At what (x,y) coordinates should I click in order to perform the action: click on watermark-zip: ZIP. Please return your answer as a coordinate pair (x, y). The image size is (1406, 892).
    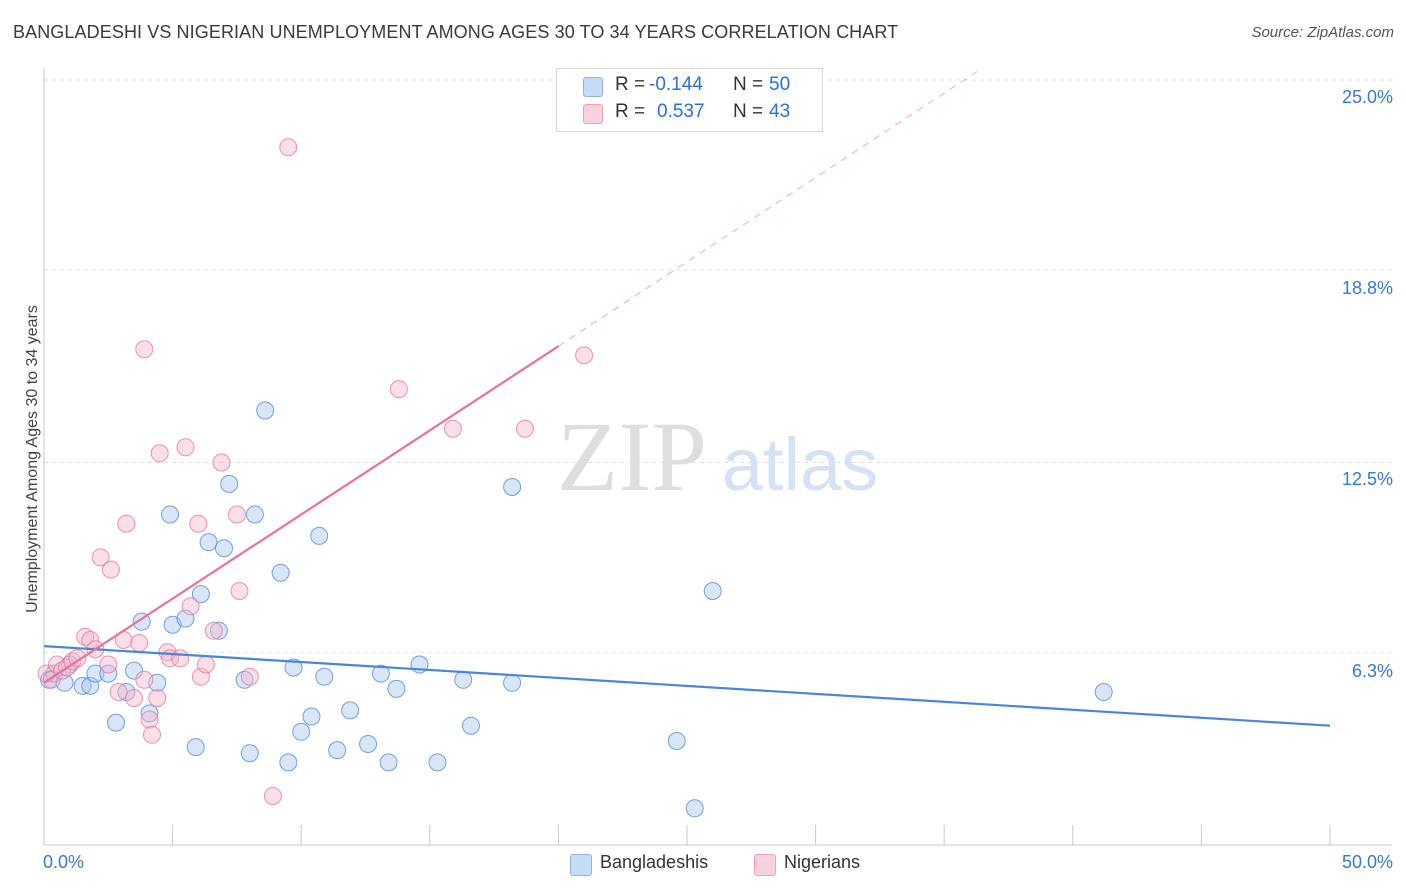
    Looking at the image, I should click on (632, 456).